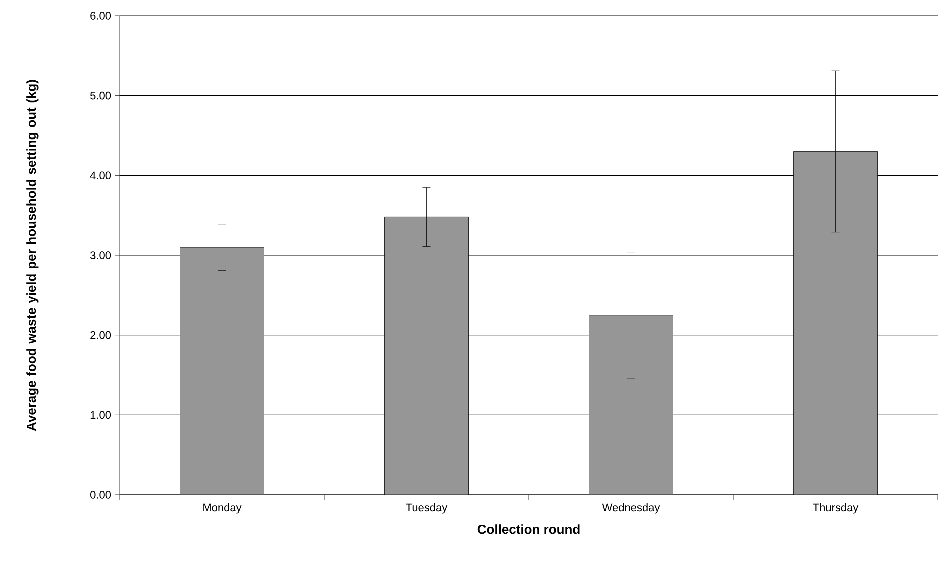 The image size is (950, 567). I want to click on y-tick-label: 0.00, so click(101, 495).